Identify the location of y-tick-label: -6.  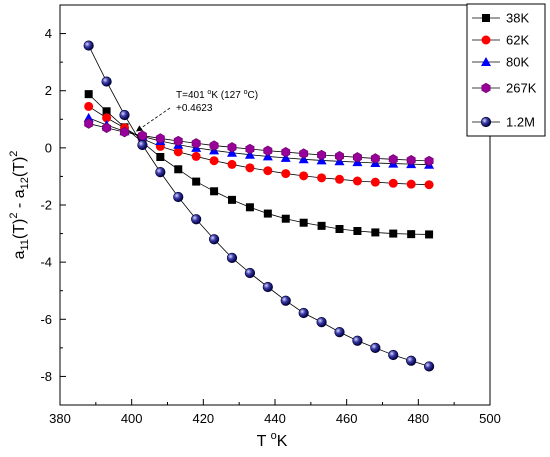
(46, 319).